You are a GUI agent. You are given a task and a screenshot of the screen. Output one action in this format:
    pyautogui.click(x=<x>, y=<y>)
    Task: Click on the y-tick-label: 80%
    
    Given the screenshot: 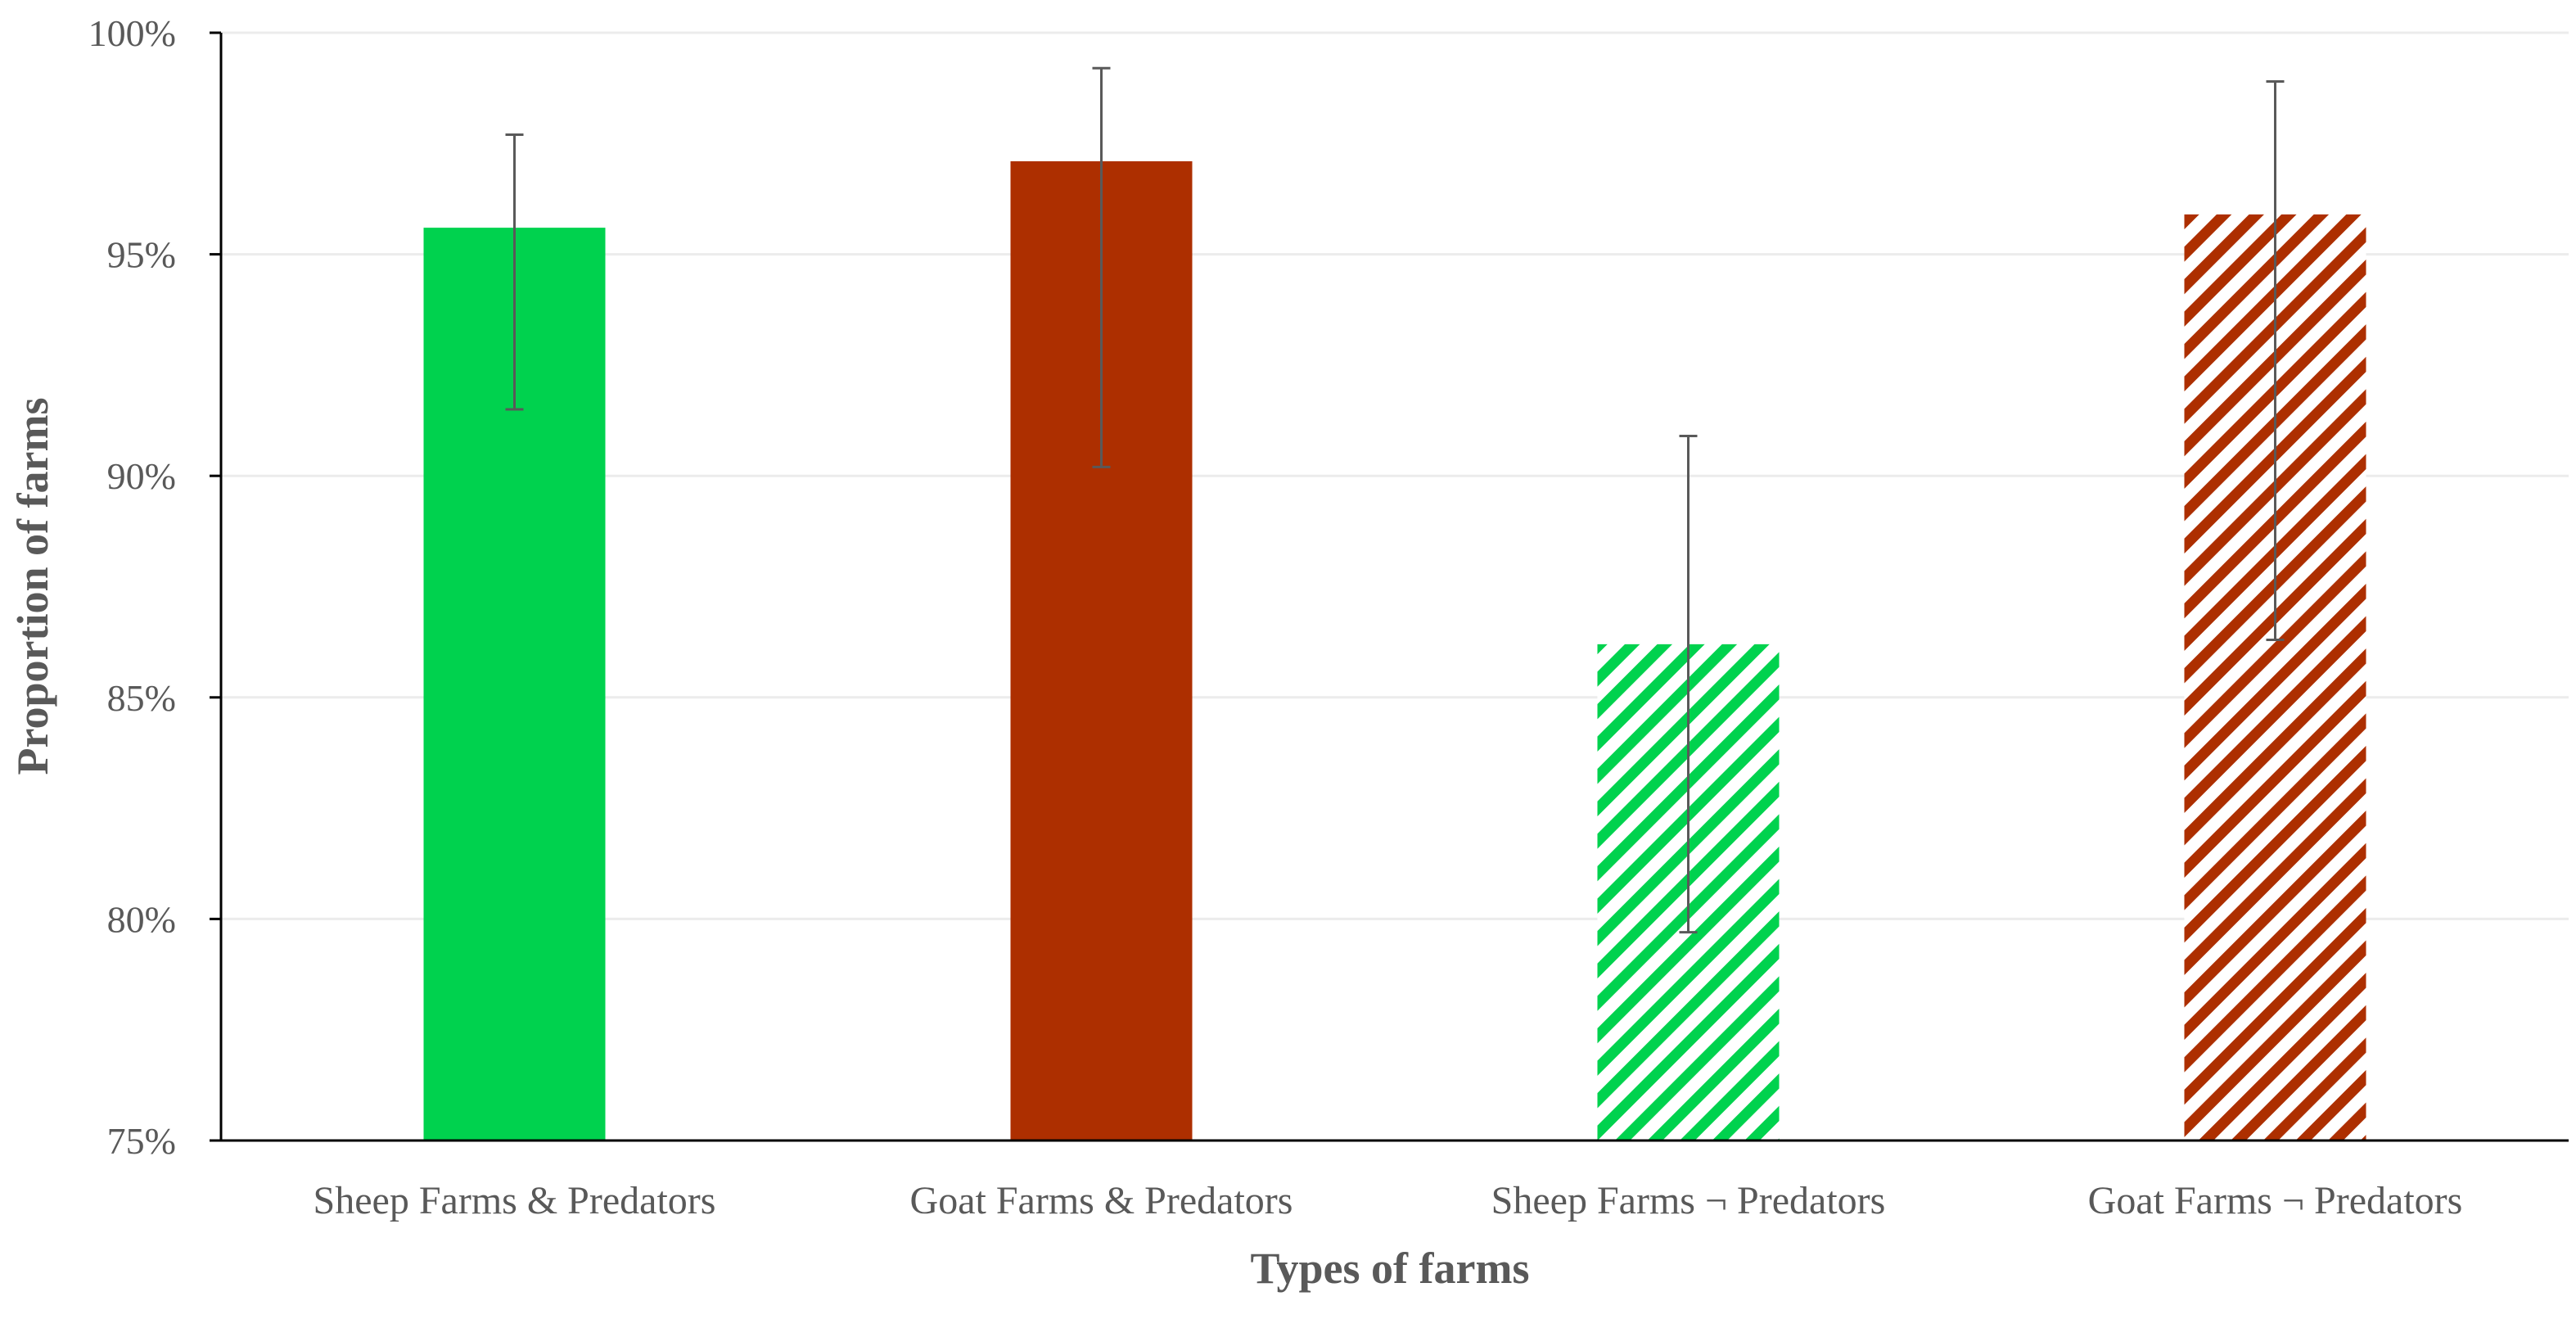 What is the action you would take?
    pyautogui.click(x=141, y=919)
    